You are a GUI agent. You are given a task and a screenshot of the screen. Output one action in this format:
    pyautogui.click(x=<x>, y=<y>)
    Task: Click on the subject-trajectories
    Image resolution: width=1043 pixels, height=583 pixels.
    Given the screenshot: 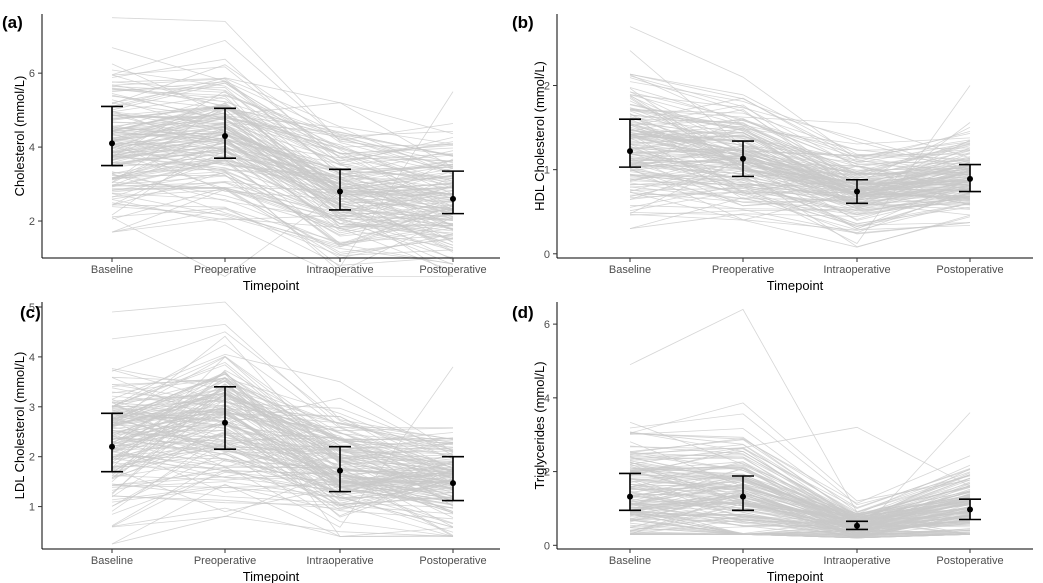 What is the action you would take?
    pyautogui.click(x=800, y=423)
    